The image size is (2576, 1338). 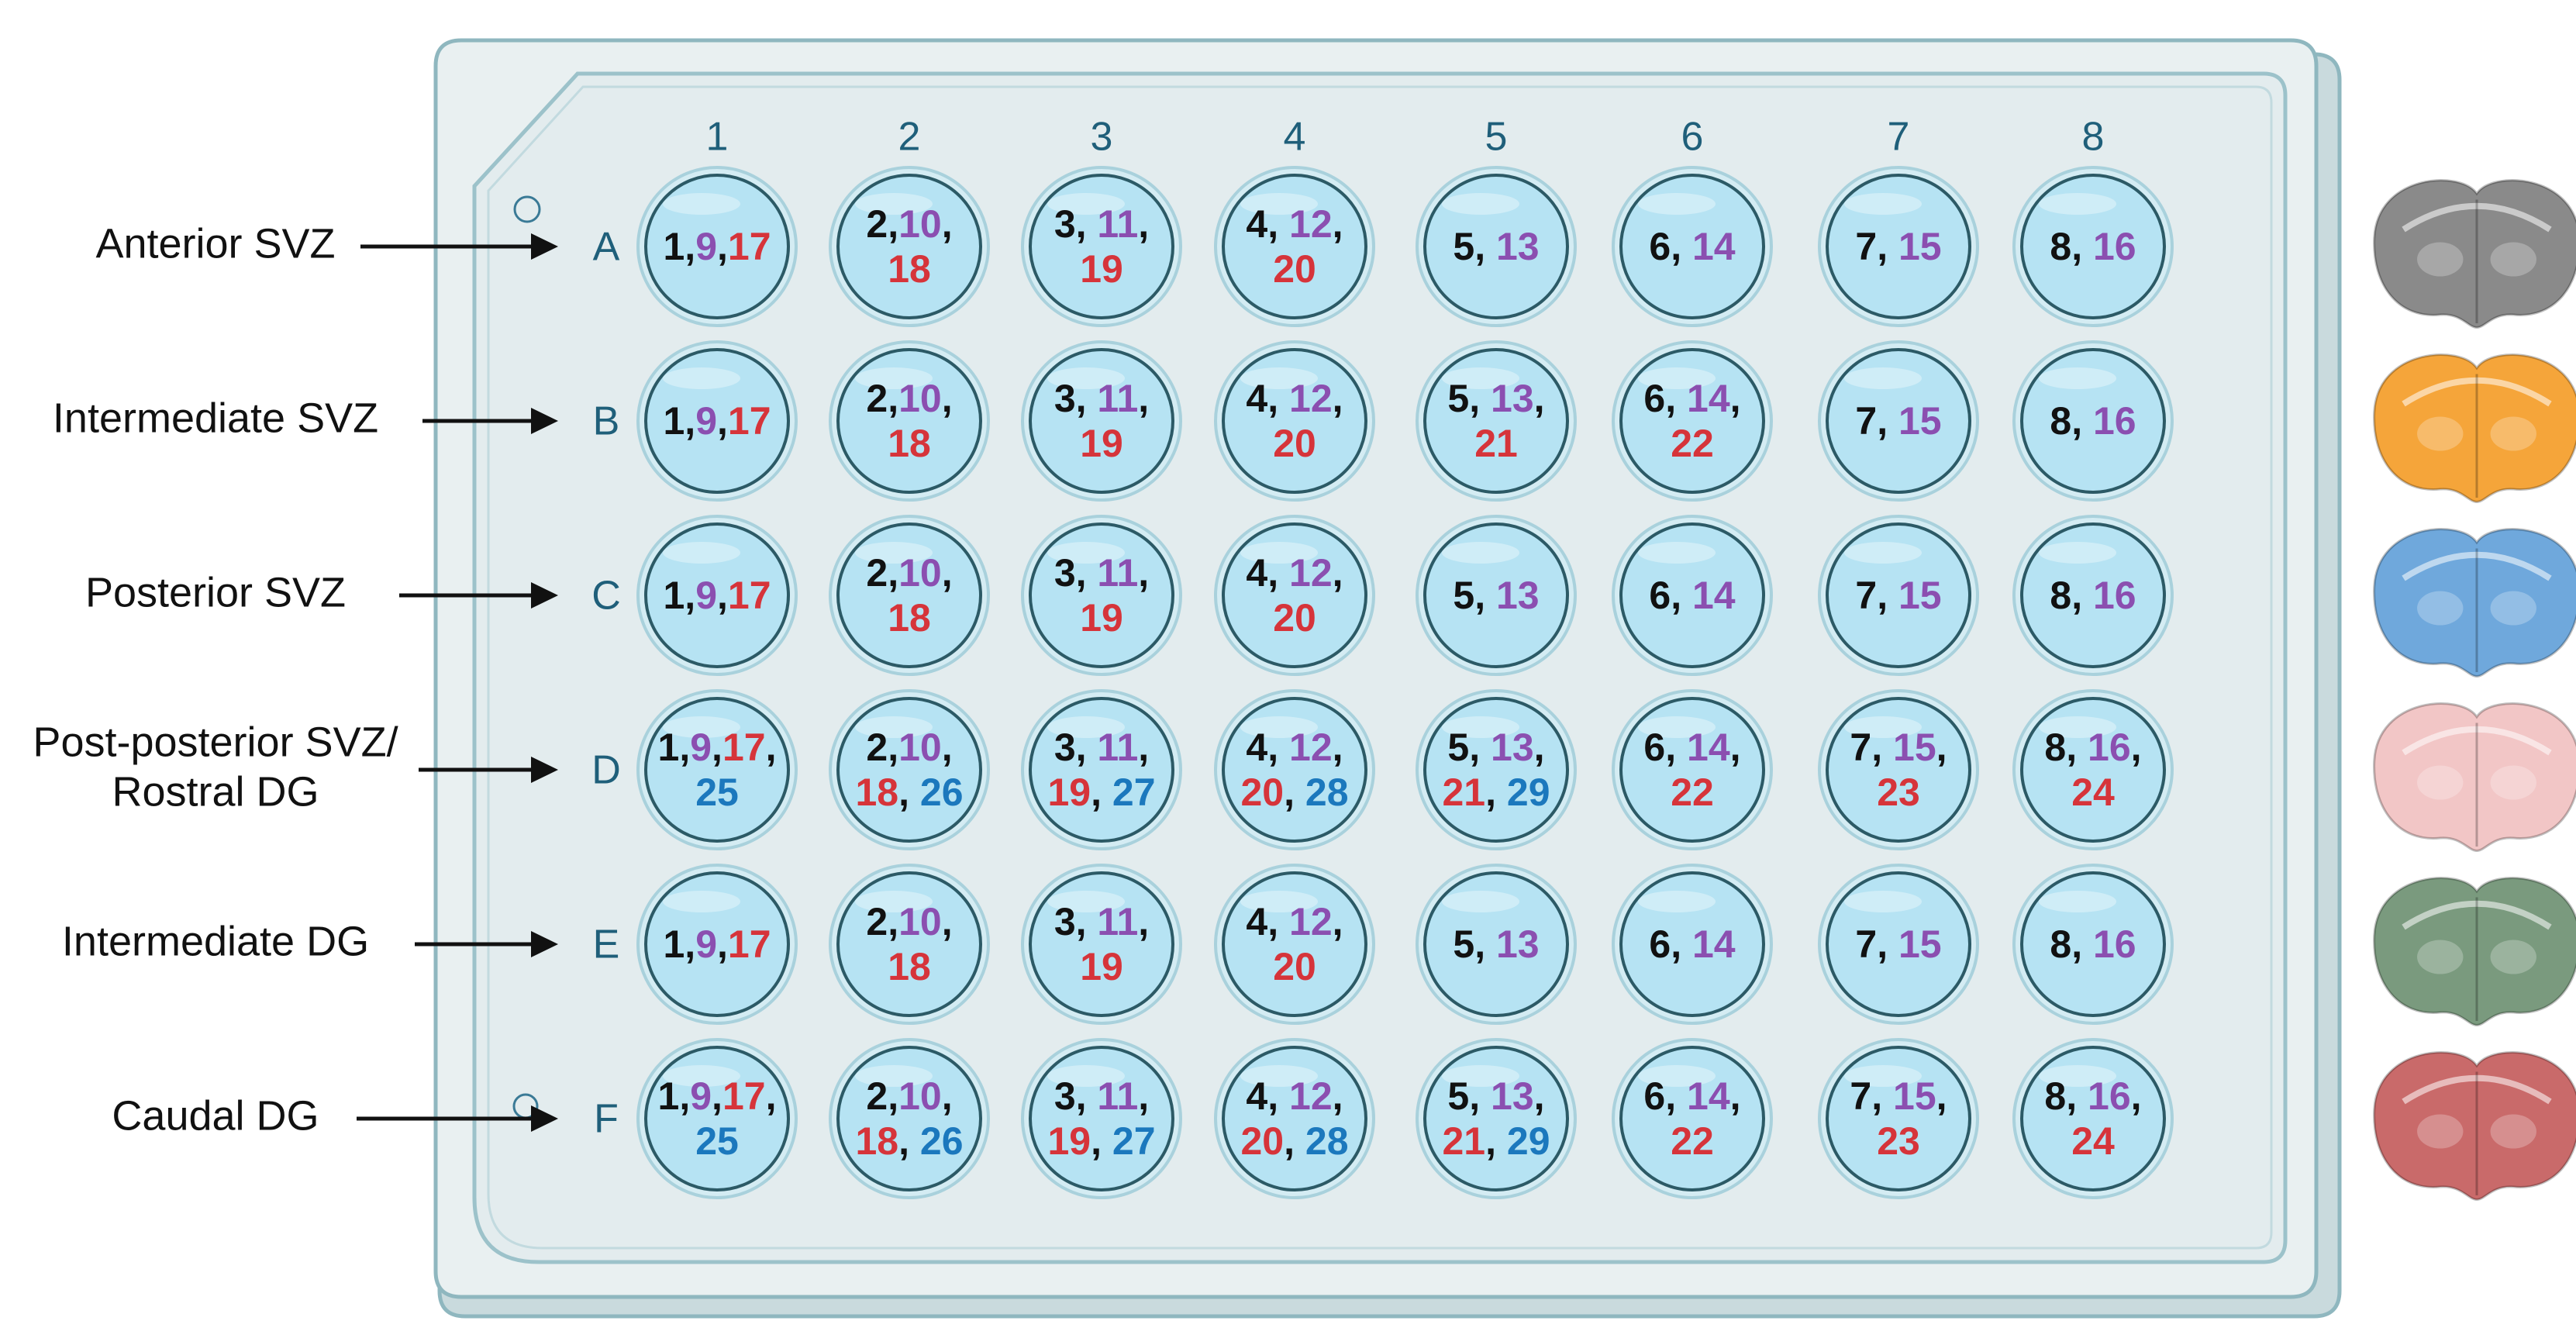 I want to click on sample-number: 20, so click(x=1294, y=443).